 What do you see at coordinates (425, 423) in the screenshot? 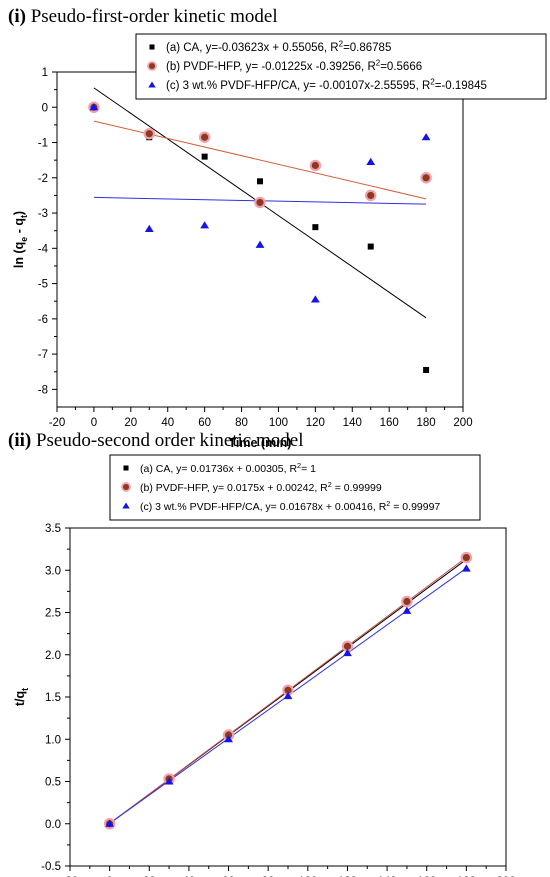
I see `p1-x-tick-label: 180` at bounding box center [425, 423].